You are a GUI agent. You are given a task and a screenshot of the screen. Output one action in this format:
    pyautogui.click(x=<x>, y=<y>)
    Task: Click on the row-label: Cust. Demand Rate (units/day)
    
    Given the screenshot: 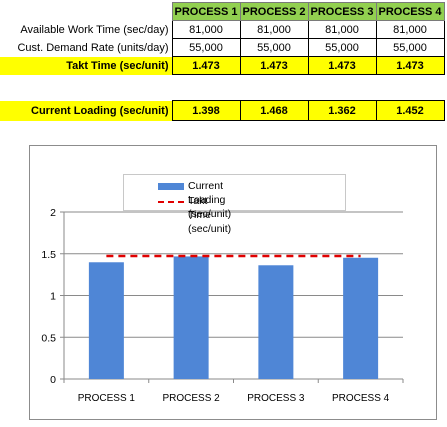 What is the action you would take?
    pyautogui.click(x=93, y=47)
    